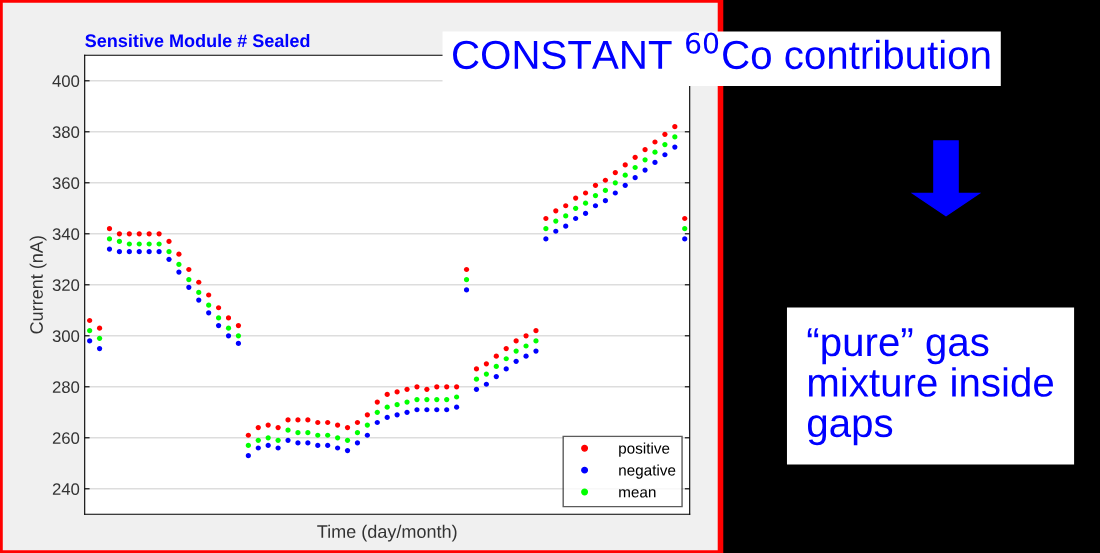 Image resolution: width=1100 pixels, height=553 pixels. Describe the element at coordinates (66, 336) in the screenshot. I see `y-tick-label: 300` at that location.